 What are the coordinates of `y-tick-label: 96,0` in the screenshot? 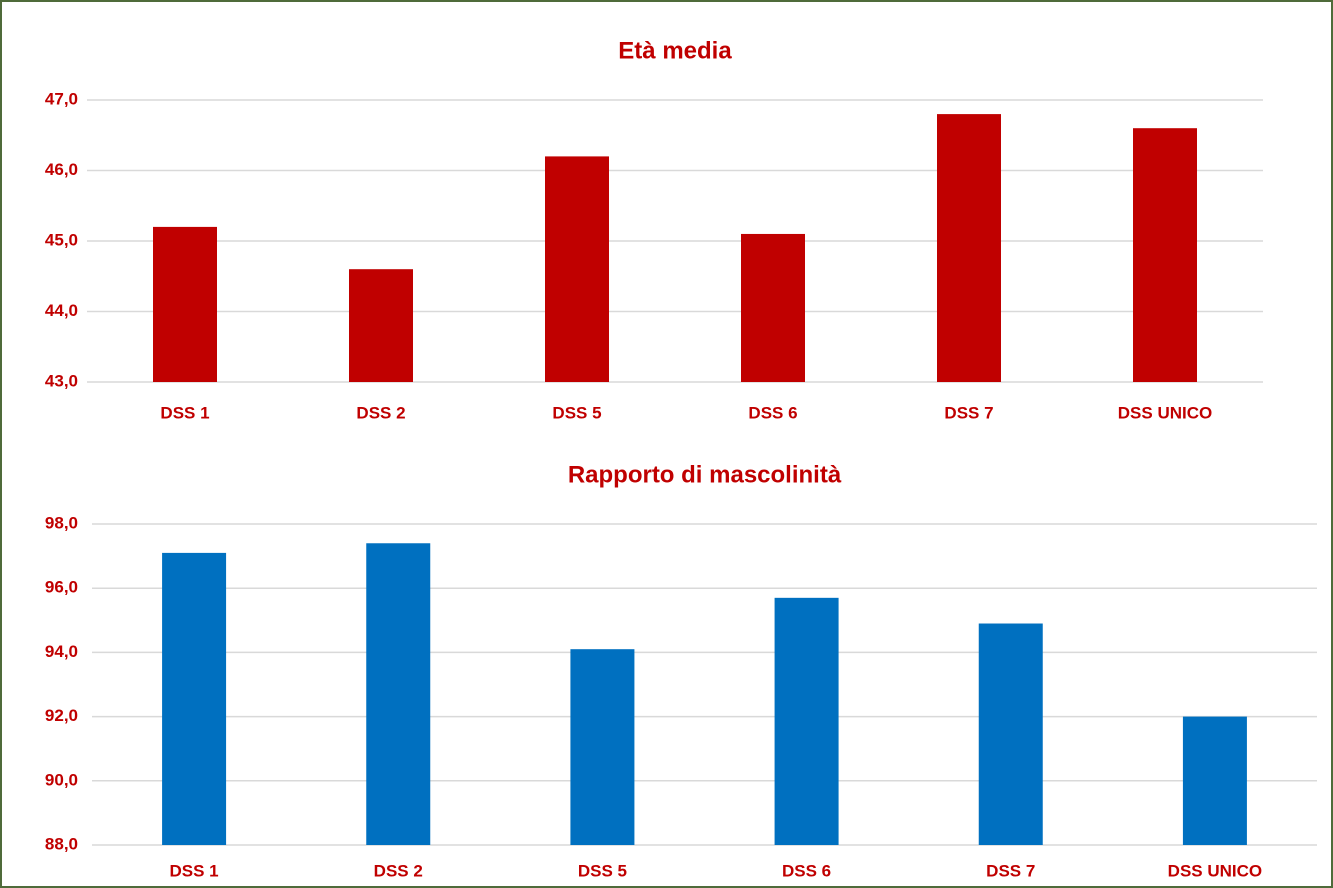 It's located at (61, 587).